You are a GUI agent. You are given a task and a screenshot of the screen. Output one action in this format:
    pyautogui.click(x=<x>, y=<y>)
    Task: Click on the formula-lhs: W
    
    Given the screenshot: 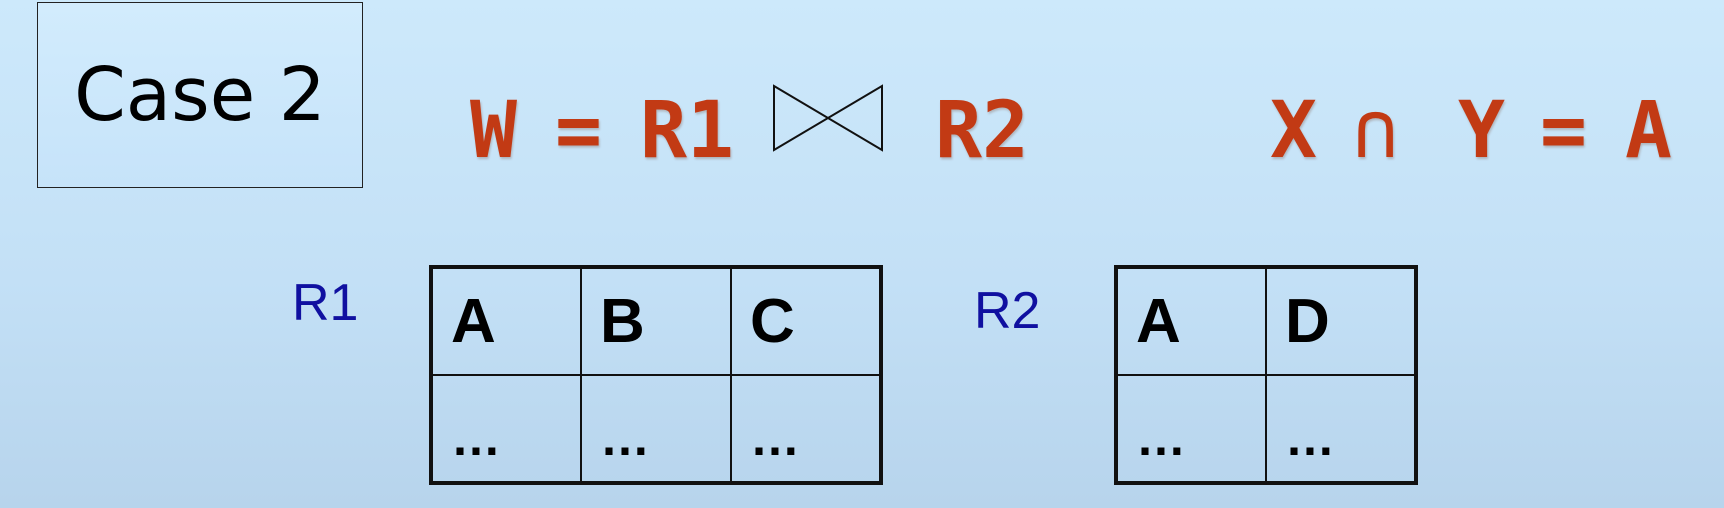 What is the action you would take?
    pyautogui.click(x=493, y=131)
    